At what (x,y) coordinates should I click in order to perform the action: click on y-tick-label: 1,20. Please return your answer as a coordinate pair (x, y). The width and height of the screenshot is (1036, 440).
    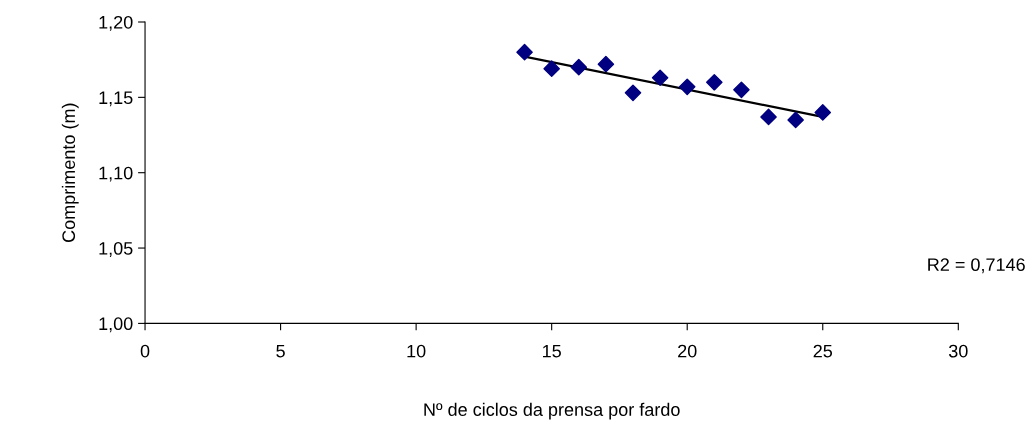
    Looking at the image, I should click on (116, 23).